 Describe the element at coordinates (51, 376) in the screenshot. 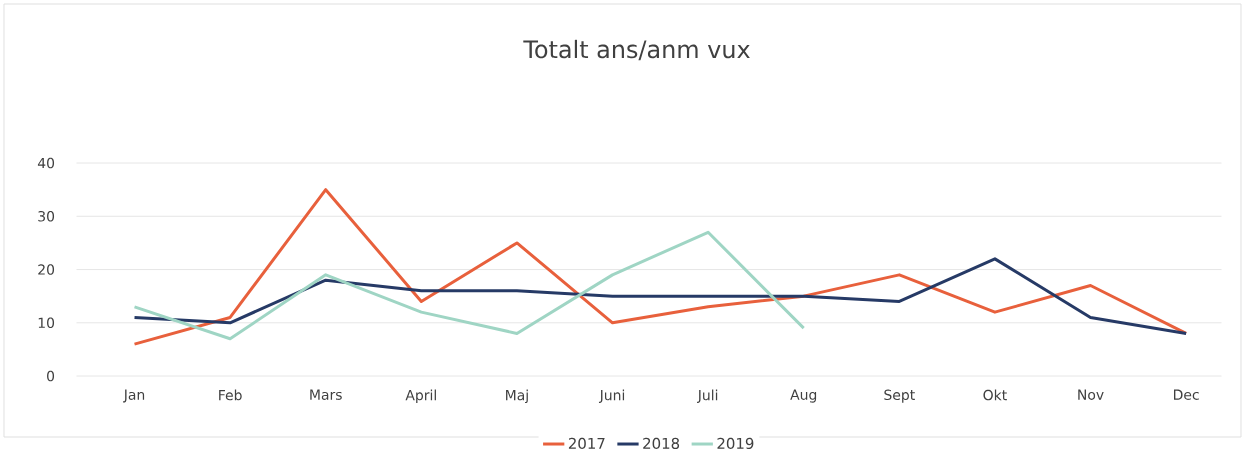

I see `y-tick-label: 0` at that location.